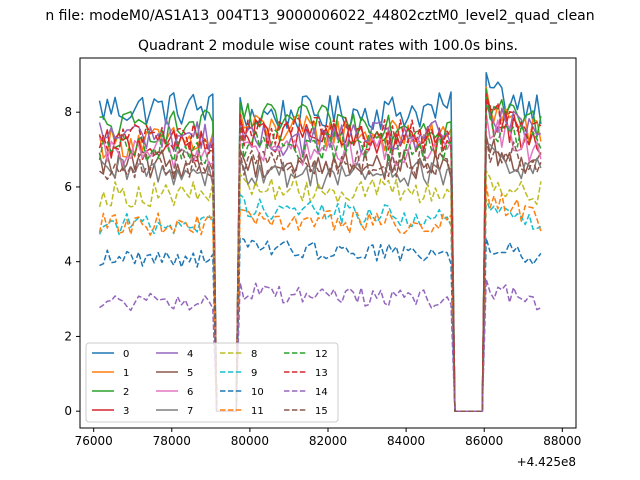 Image resolution: width=640 pixels, height=480 pixels. What do you see at coordinates (68, 336) in the screenshot?
I see `y-tick-label: 2` at bounding box center [68, 336].